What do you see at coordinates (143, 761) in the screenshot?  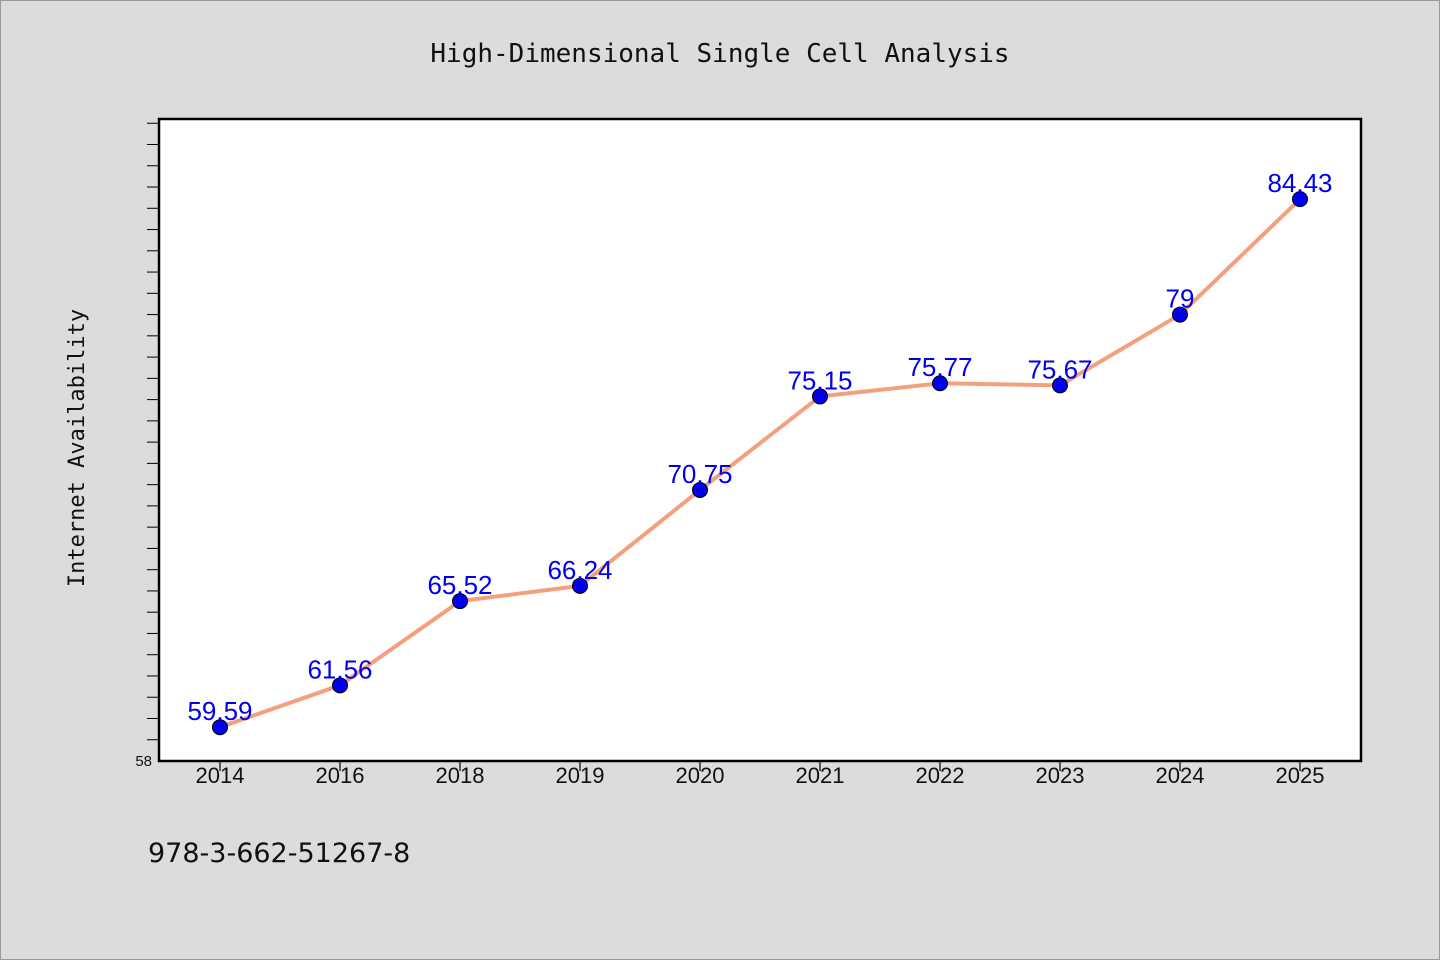 I see `y-tick-label-min: 58` at bounding box center [143, 761].